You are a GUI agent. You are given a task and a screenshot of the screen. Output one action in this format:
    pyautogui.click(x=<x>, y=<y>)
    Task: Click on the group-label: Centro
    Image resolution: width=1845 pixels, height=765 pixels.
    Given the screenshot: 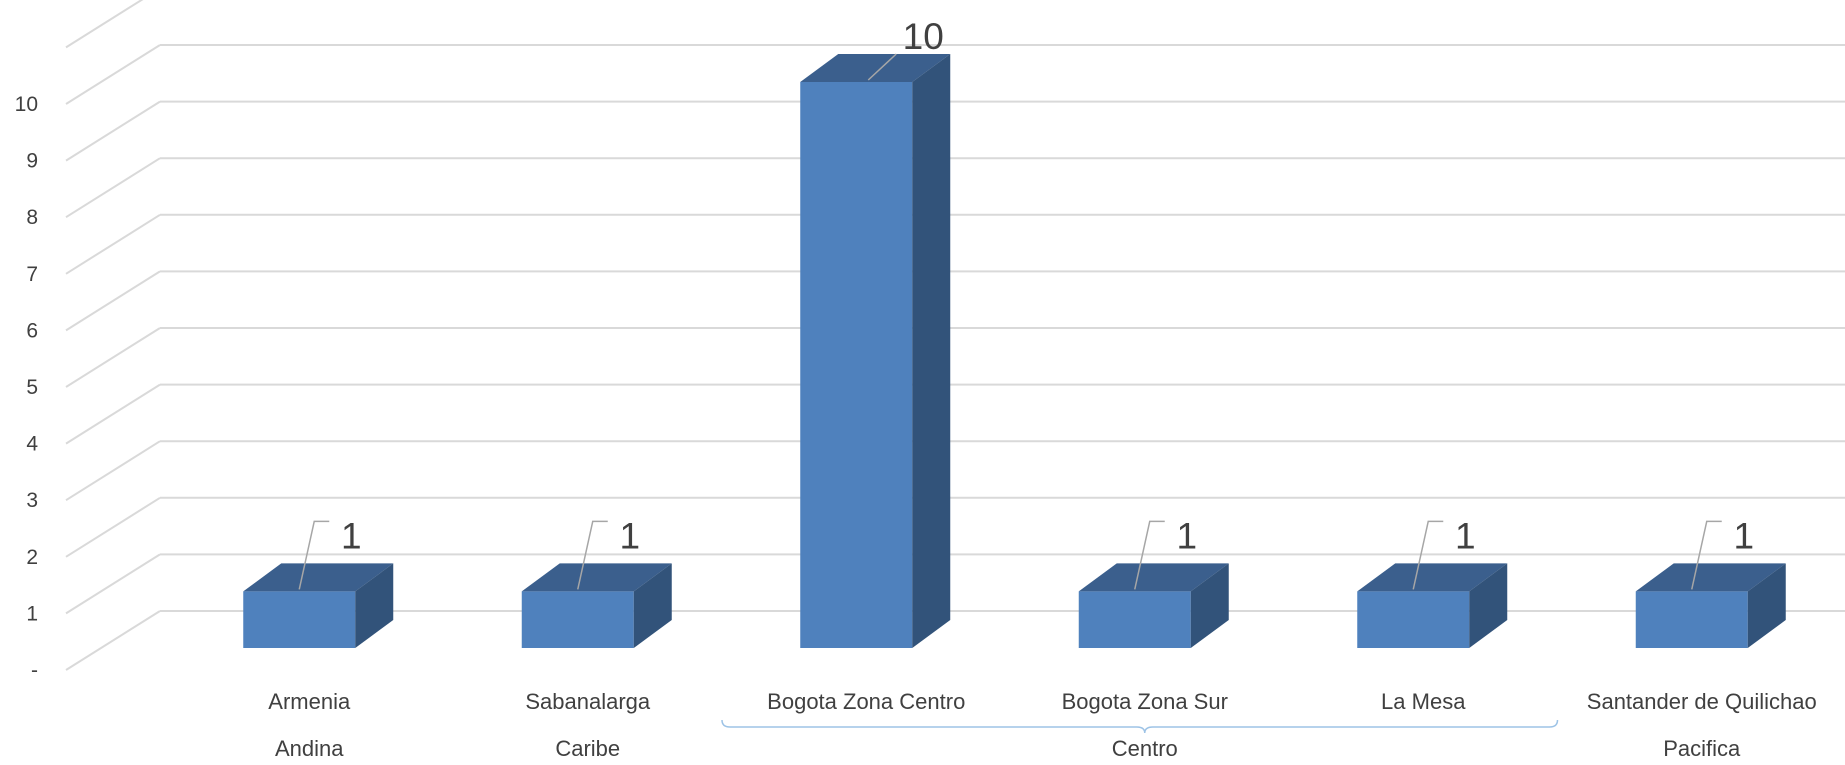 What is the action you would take?
    pyautogui.click(x=1145, y=748)
    